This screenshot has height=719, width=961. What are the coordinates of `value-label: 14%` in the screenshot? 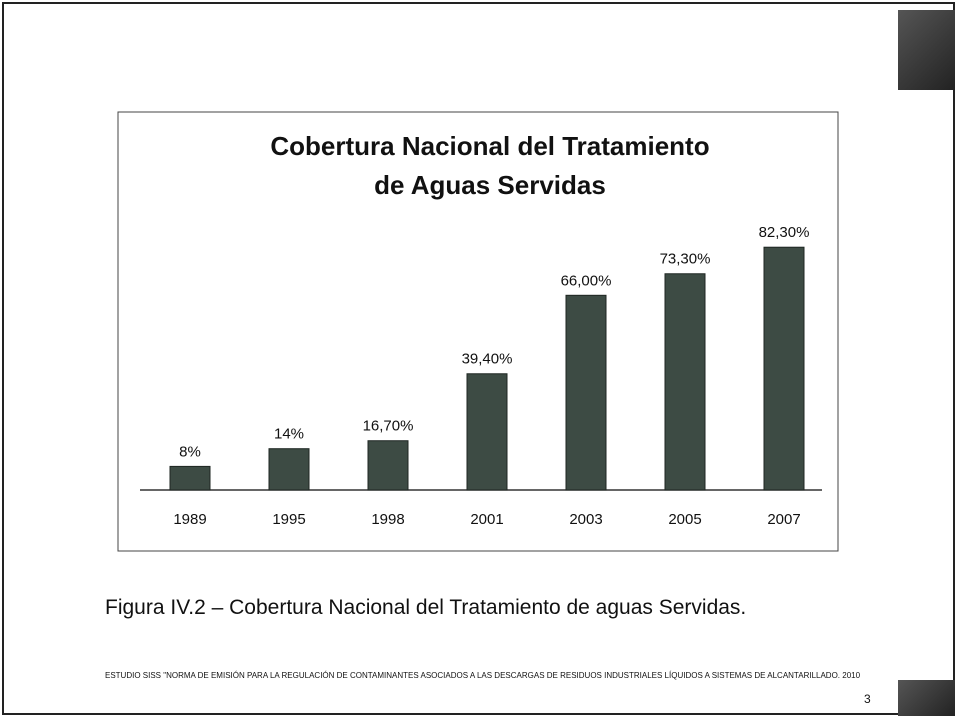 It's located at (289, 434).